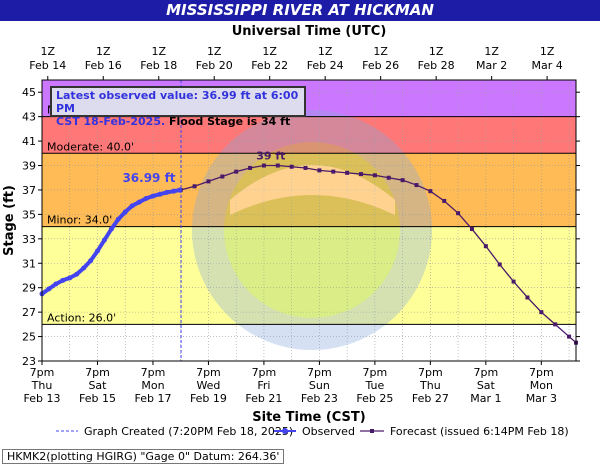 The height and width of the screenshot is (465, 600). I want to click on level-label-action: Action: 26.0', so click(81, 317).